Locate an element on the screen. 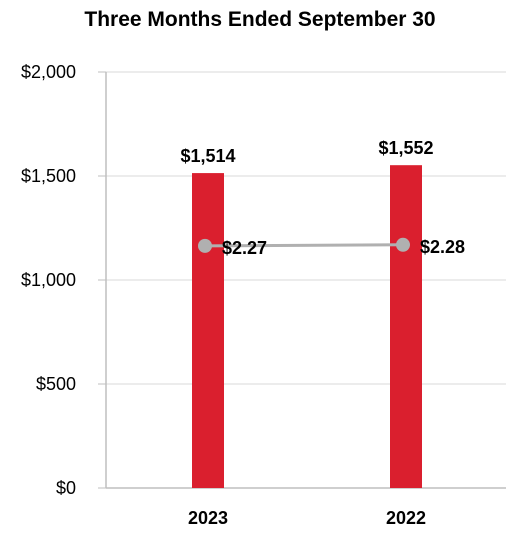  line-data-label: $2.27 is located at coordinates (244, 248).